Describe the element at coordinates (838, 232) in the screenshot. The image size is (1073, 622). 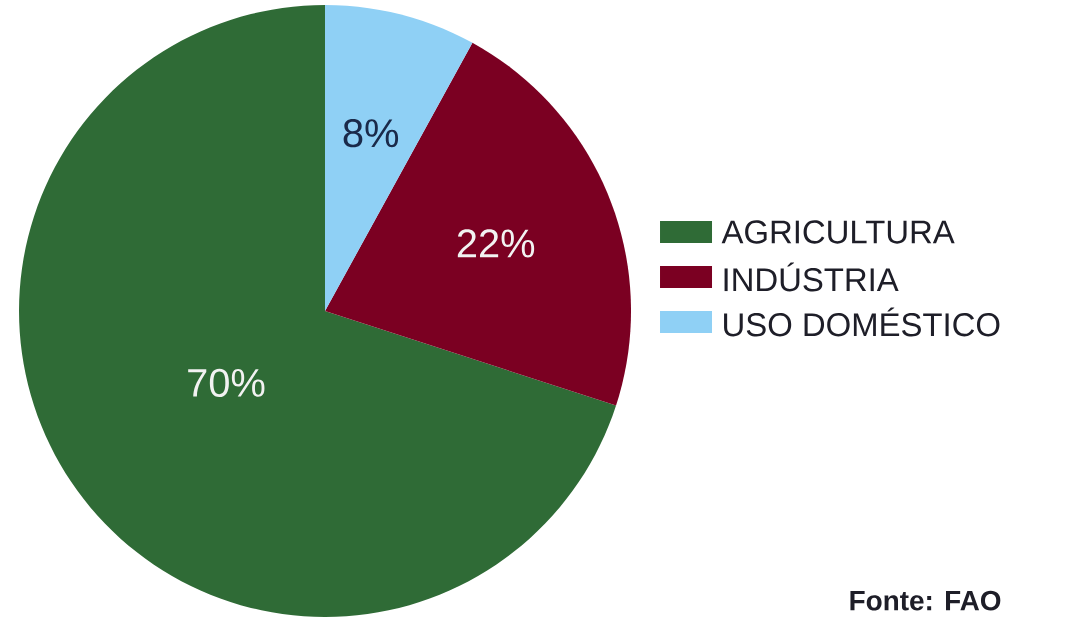
I see `legend-label: AGRICULTURA` at that location.